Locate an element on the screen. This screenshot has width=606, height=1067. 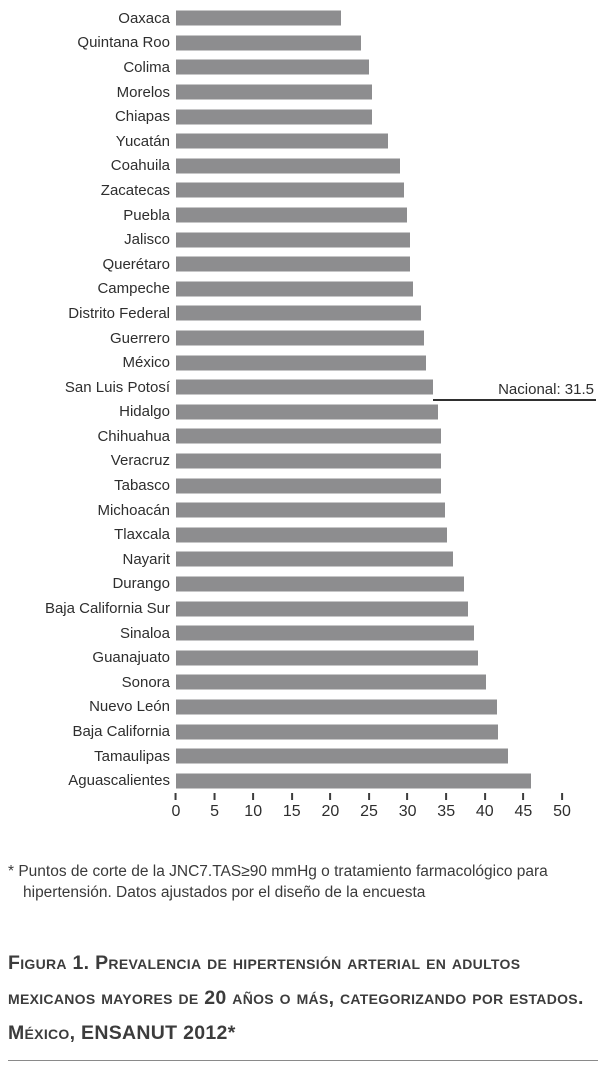
bar-label: Baja California is located at coordinates (121, 732).